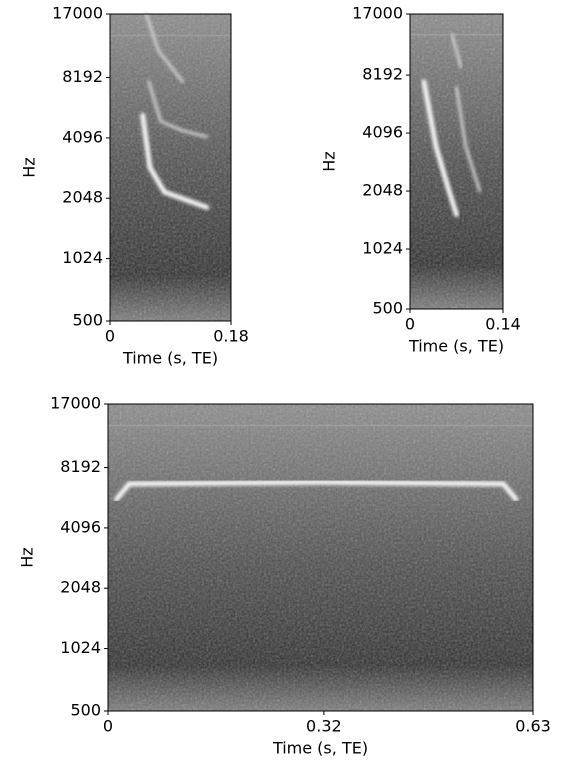 This screenshot has height=761, width=563. I want to click on x-tick-label: 0.14, so click(503, 324).